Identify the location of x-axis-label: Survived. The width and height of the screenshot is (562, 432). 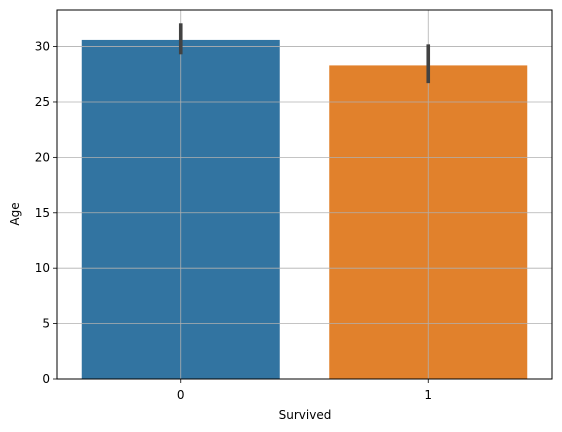
(305, 415).